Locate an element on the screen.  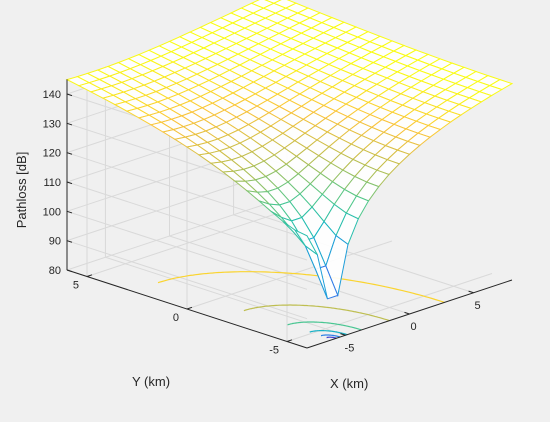
y-axis-label: Y (km) is located at coordinates (151, 381).